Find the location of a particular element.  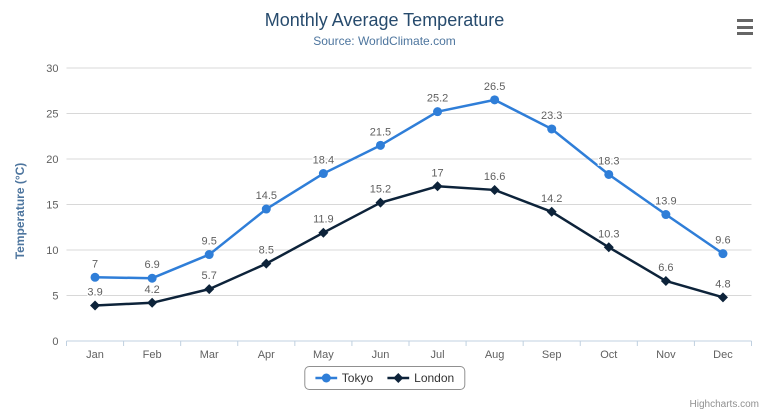

data-label-tokyo: 9.5 is located at coordinates (209, 242).